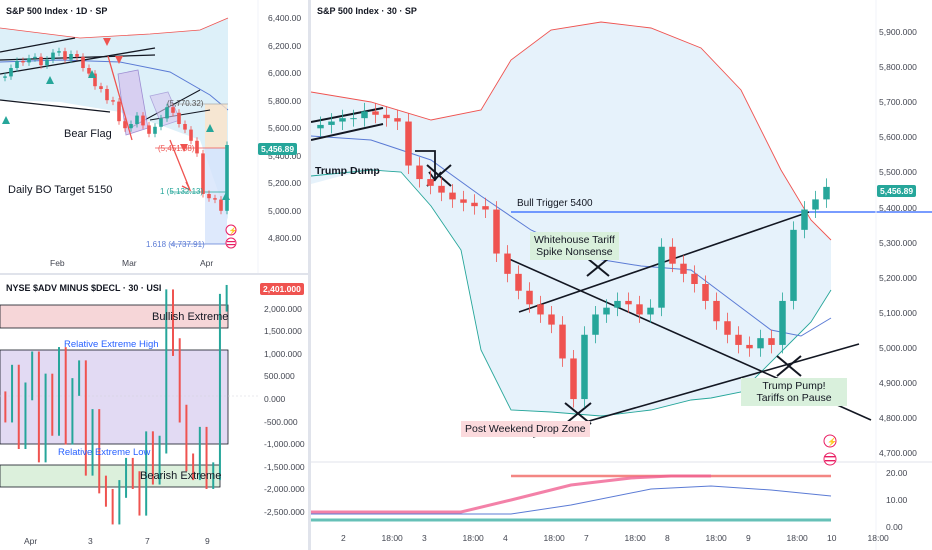 This screenshot has width=932, height=550. I want to click on adv-x-tick: Apr, so click(31, 541).